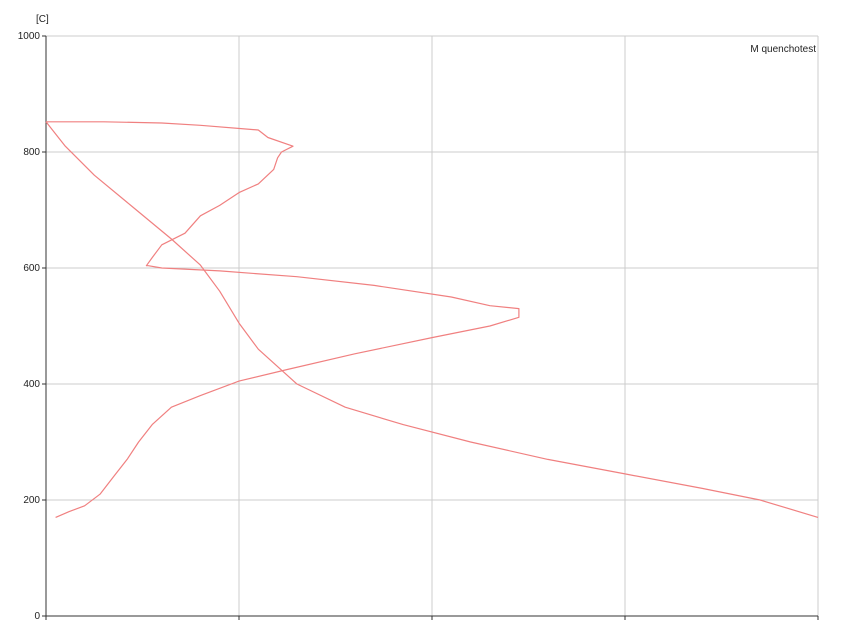  What do you see at coordinates (37, 615) in the screenshot?
I see `y-tick-label: 0` at bounding box center [37, 615].